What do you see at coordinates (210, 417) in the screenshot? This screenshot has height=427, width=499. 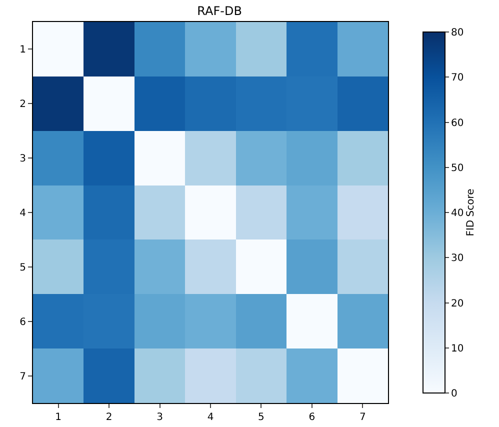 I see `x-tick-label: 4` at bounding box center [210, 417].